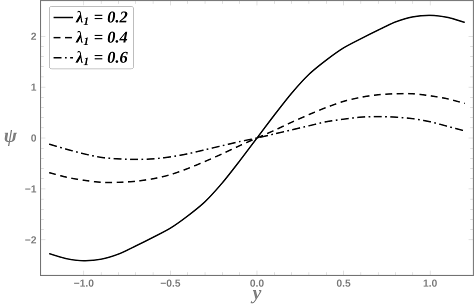 Image resolution: width=474 pixels, height=307 pixels. Describe the element at coordinates (102, 37) in the screenshot. I see `legend-label: λ$_{1}$ = 0.4` at that location.